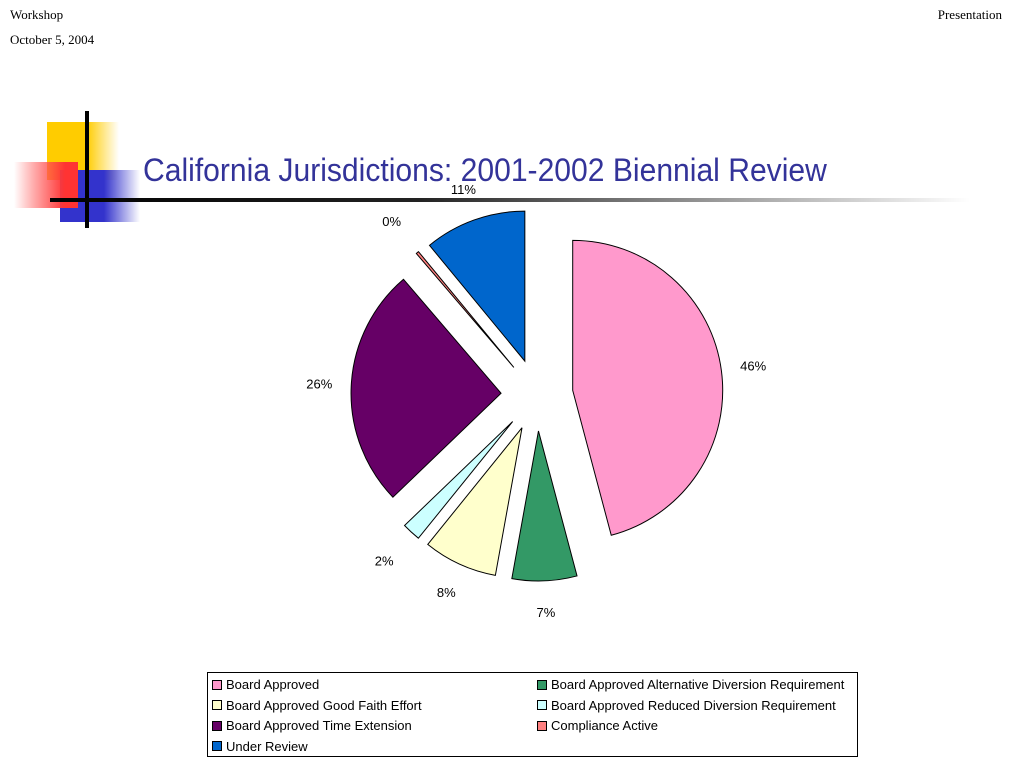 Image resolution: width=1024 pixels, height=768 pixels. I want to click on pie-slice-label-1: 7%, so click(546, 612).